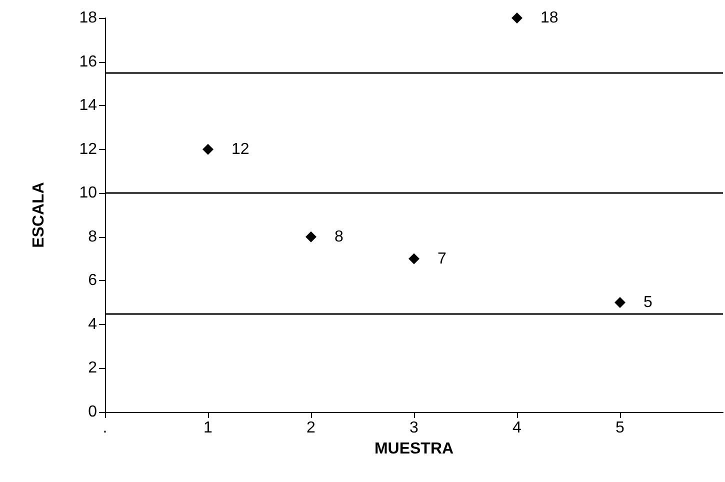  Describe the element at coordinates (39, 215) in the screenshot. I see `y-axis-title: ESCALA` at that location.